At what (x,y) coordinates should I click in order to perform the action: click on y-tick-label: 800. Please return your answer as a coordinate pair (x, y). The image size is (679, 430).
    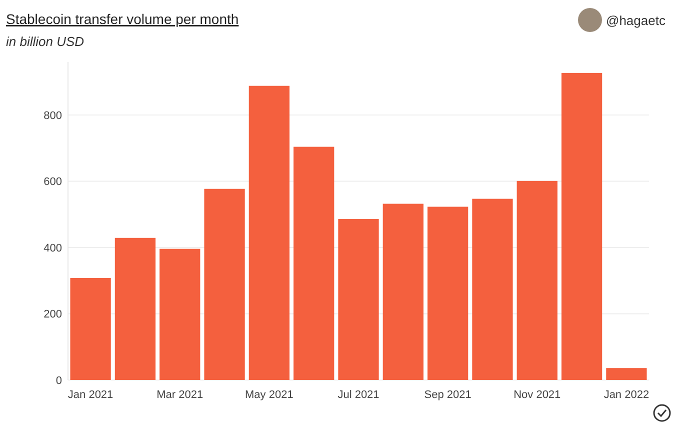
    Looking at the image, I should click on (53, 116).